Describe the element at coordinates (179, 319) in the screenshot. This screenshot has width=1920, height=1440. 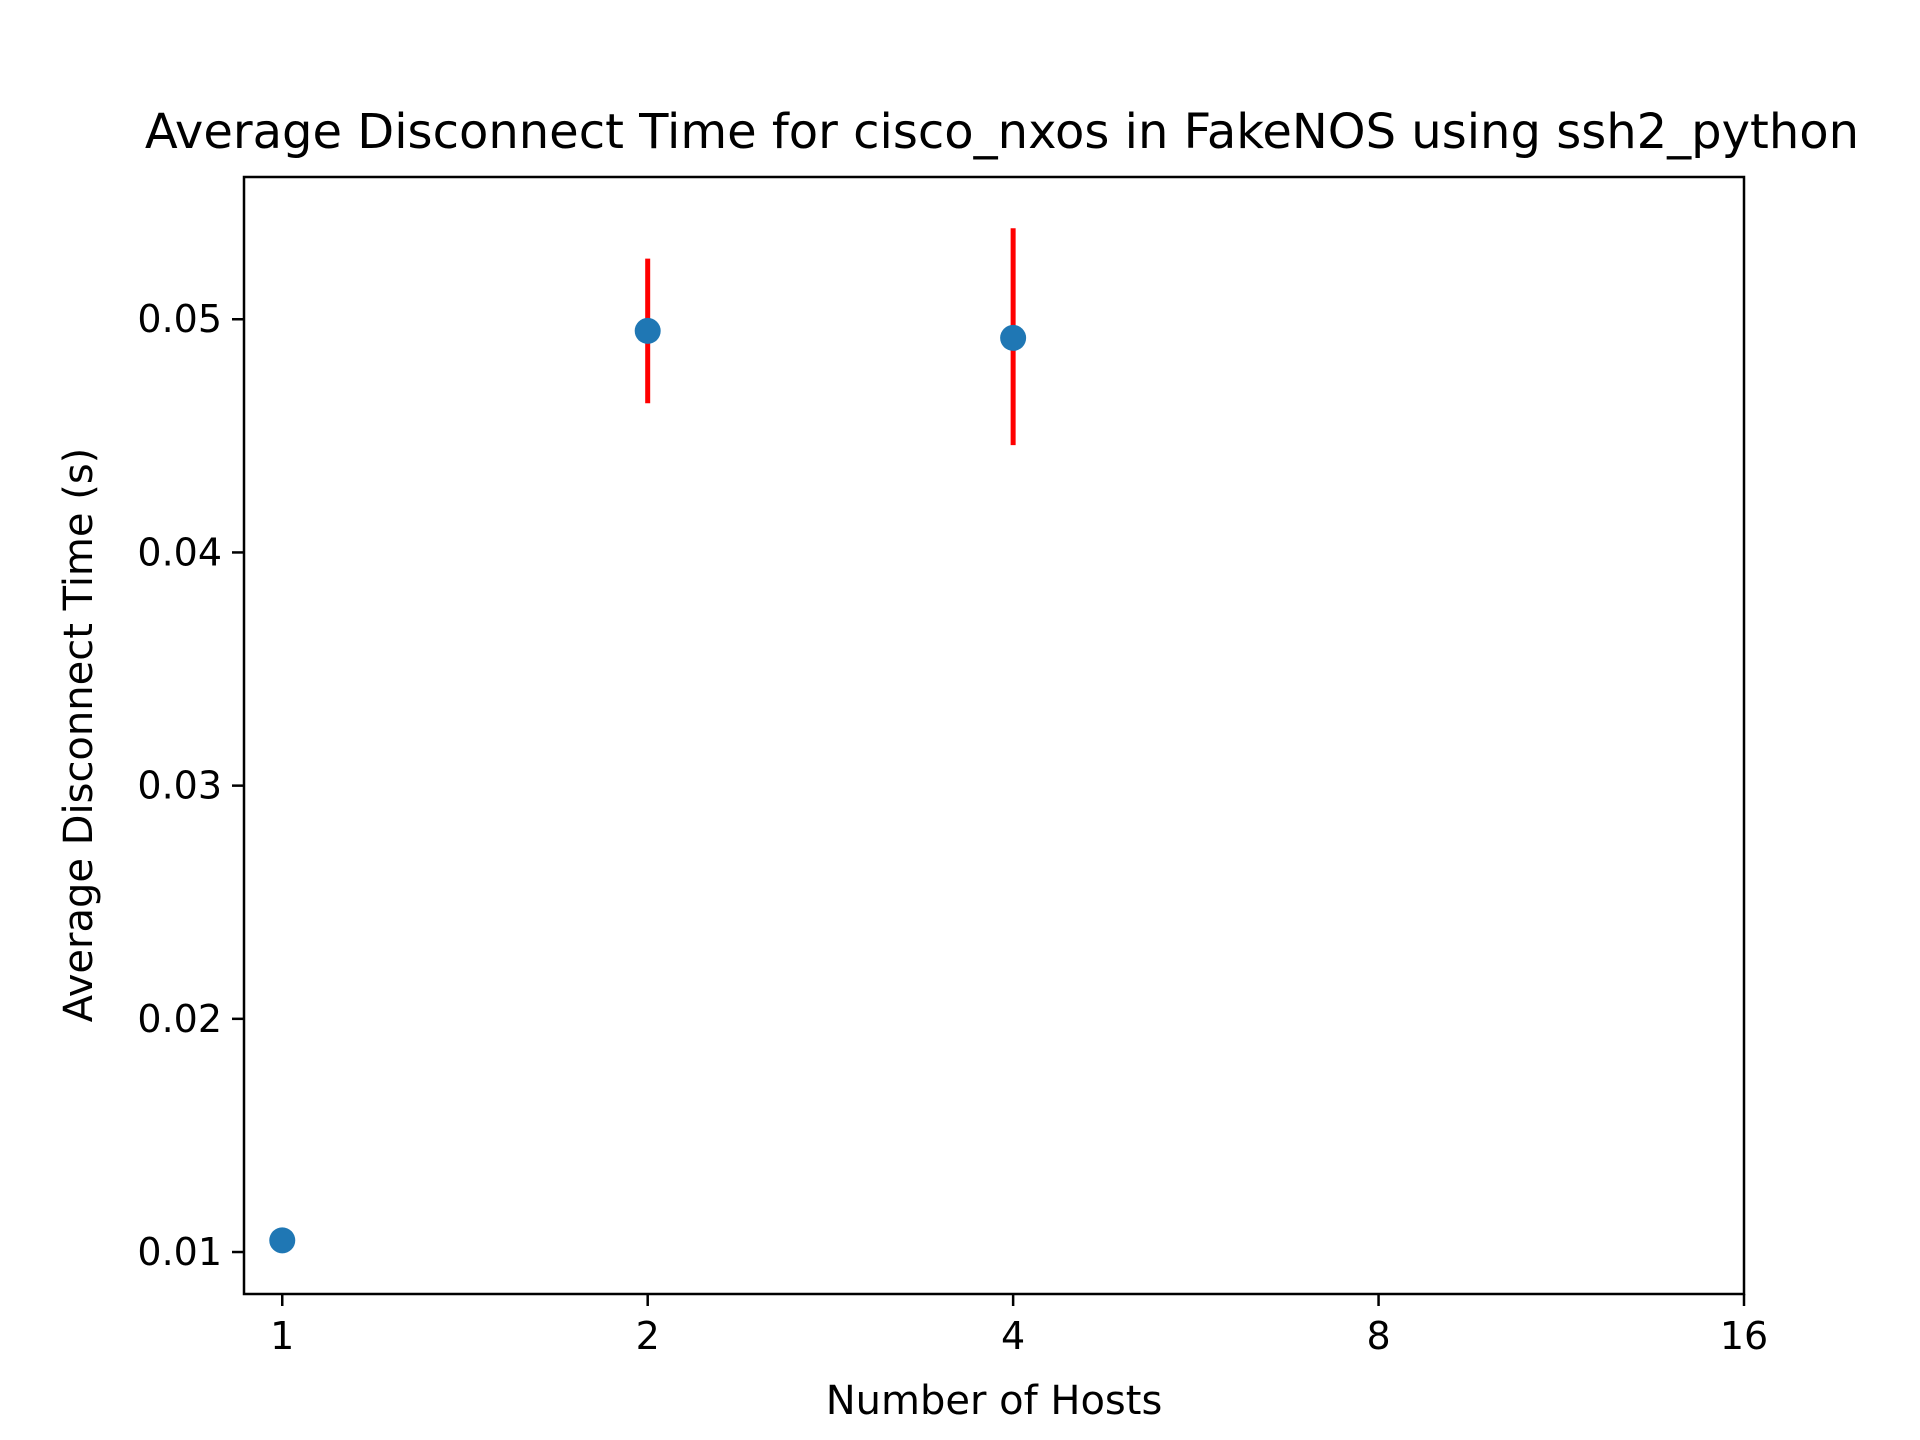
I see `y-tick-label: 0.05` at that location.